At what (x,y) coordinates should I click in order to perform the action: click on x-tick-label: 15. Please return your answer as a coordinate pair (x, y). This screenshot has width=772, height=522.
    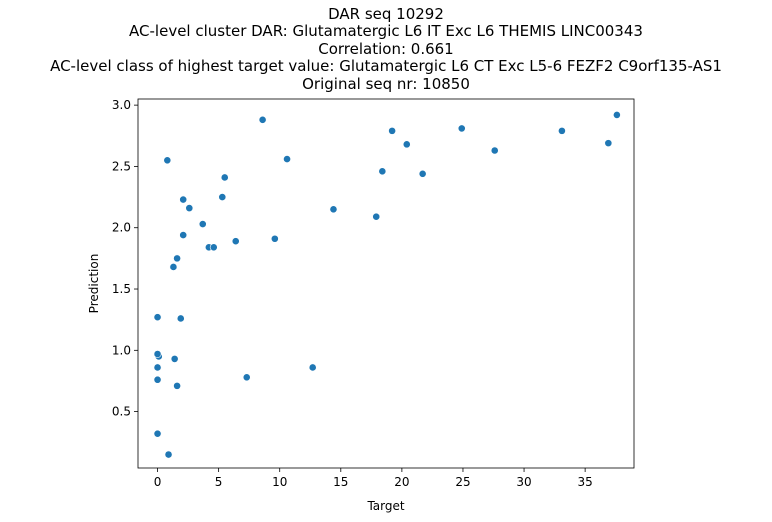
    Looking at the image, I should click on (340, 482).